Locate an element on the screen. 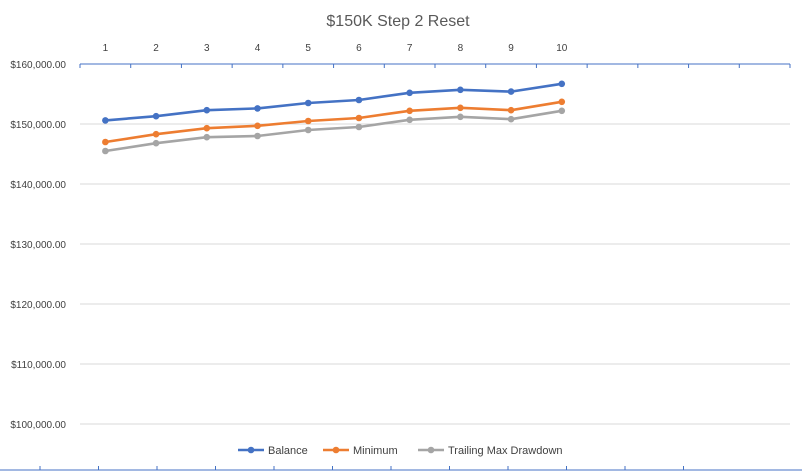 The width and height of the screenshot is (802, 473). x-tick-label: 3 is located at coordinates (207, 48).